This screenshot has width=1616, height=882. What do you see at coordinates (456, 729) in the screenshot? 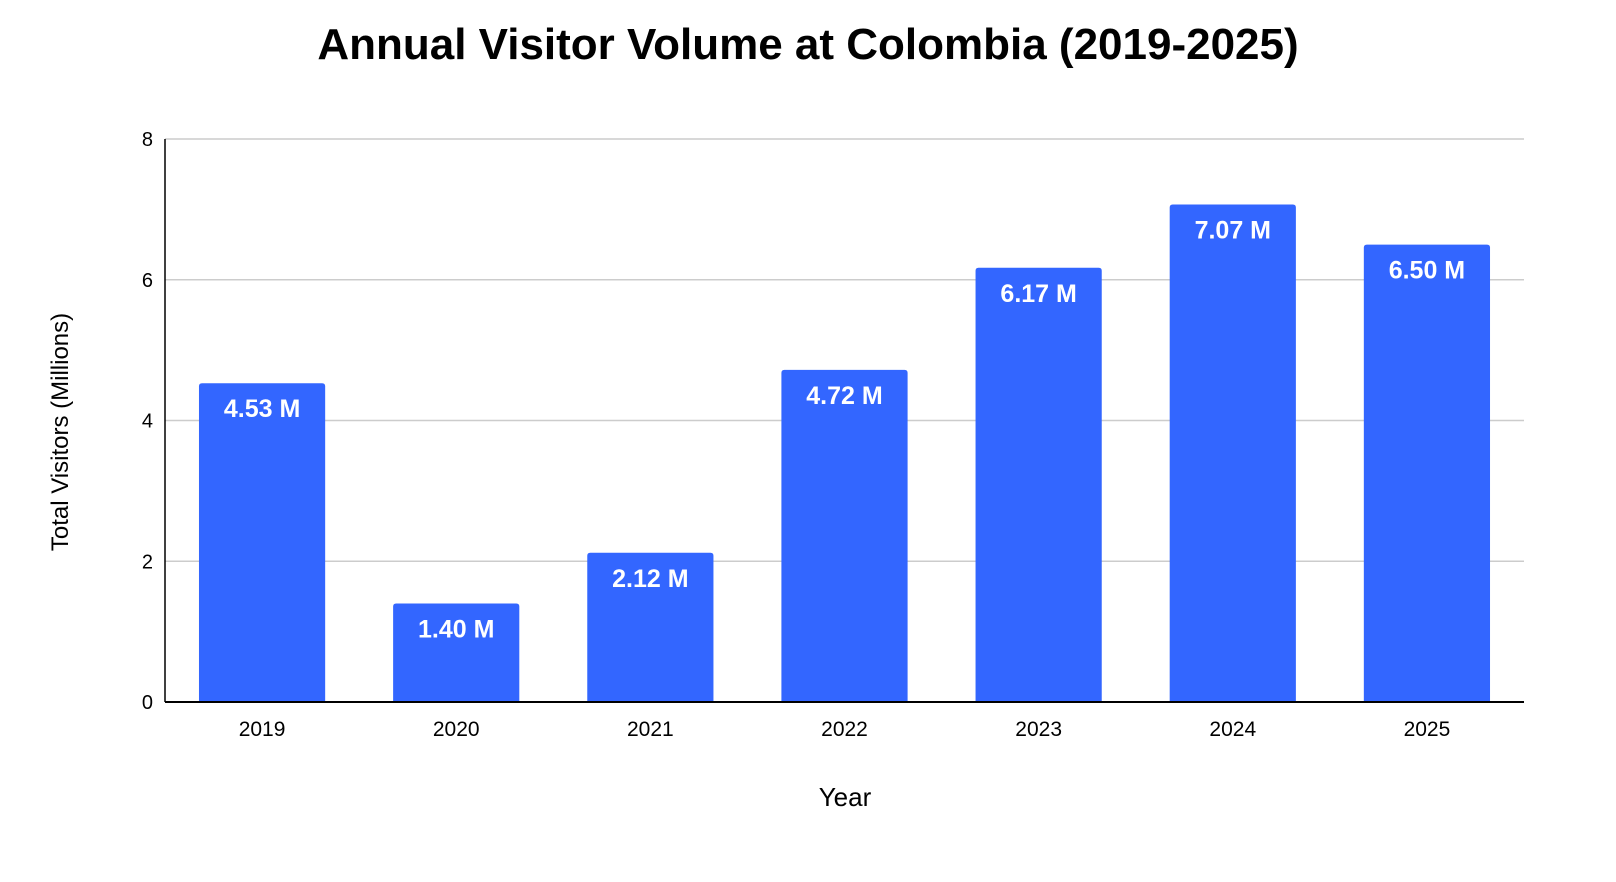
I see `x-tick-label: 2020` at bounding box center [456, 729].